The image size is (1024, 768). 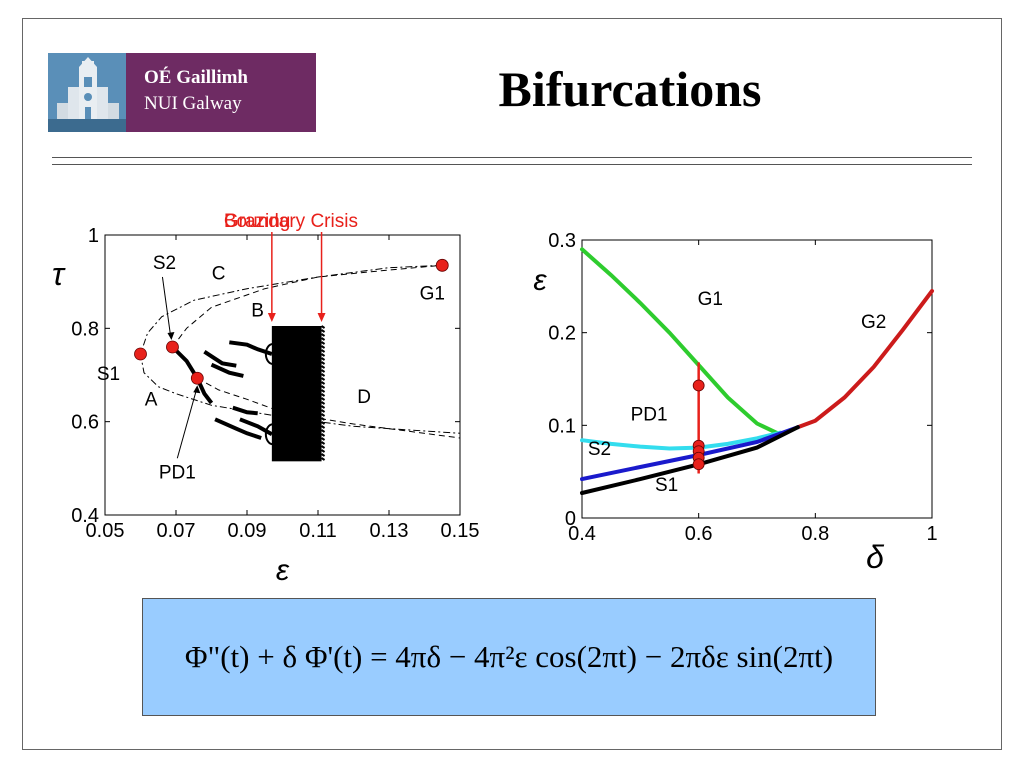 I want to click on logo-english-name: NUI Galway, so click(x=193, y=103).